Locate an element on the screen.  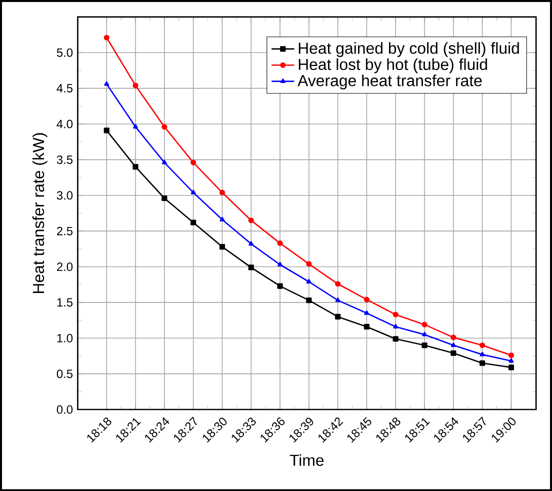
legend-label: Heat lost by hot (tube) fluid is located at coordinates (393, 66).